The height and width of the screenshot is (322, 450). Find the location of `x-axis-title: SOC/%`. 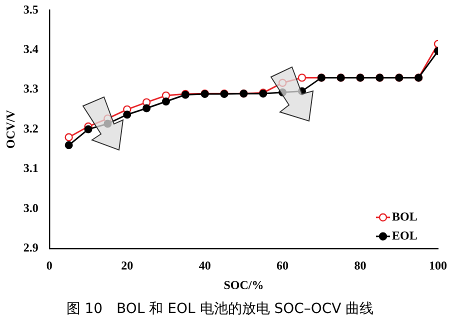

x-axis-title: SOC/% is located at coordinates (244, 285).